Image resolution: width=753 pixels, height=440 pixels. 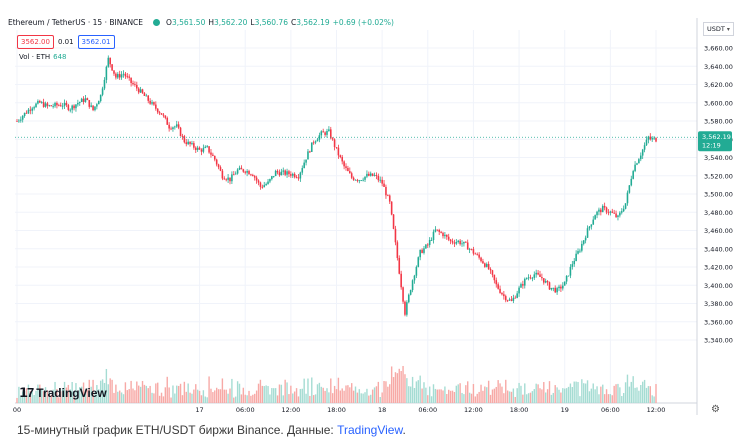 What do you see at coordinates (519, 410) in the screenshot?
I see `x-tick-label: 18:00` at bounding box center [519, 410].